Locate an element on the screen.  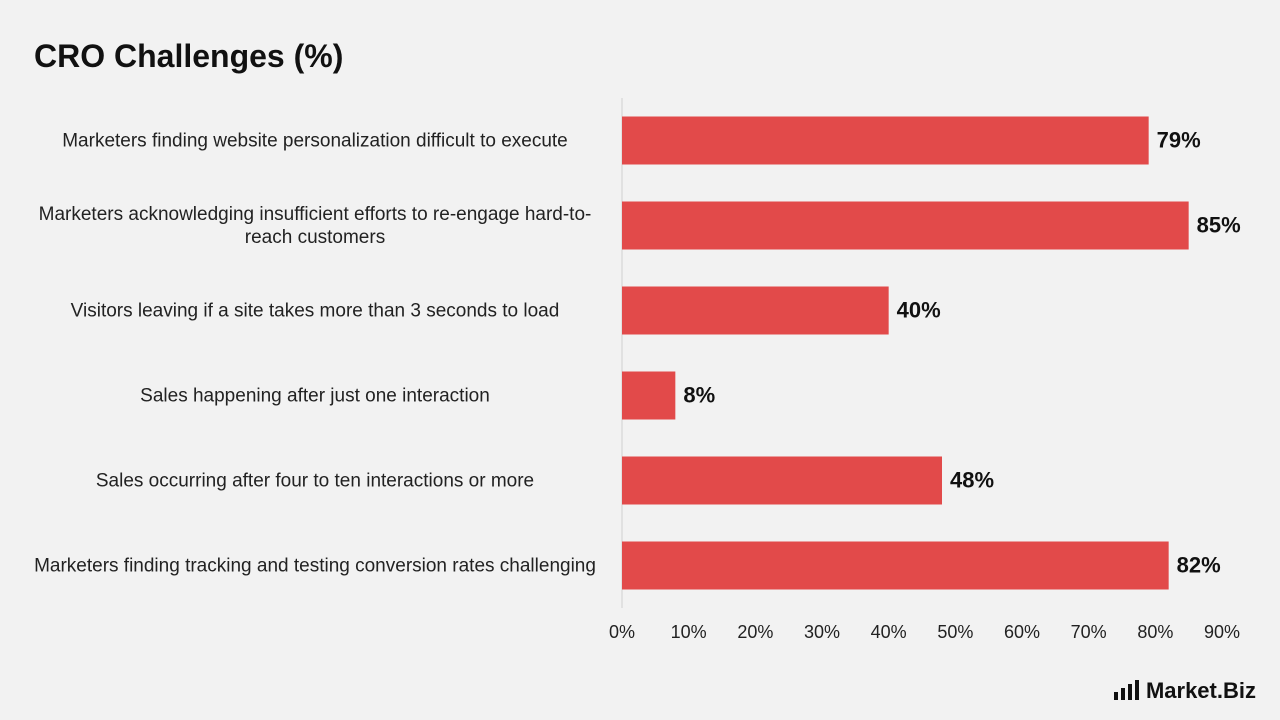
x-tick-label: 40% is located at coordinates (889, 632).